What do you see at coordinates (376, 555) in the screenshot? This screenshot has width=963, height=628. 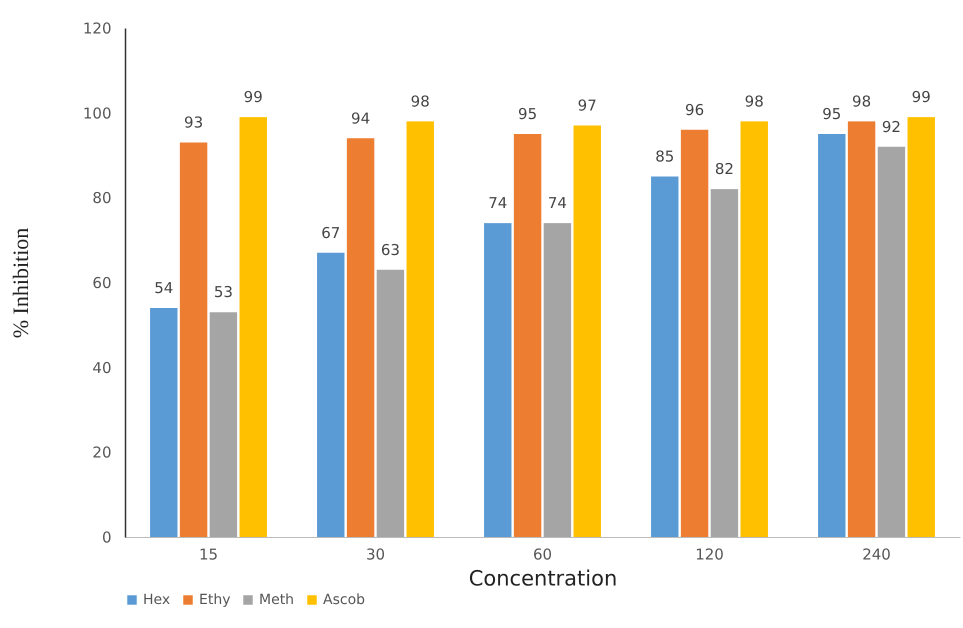 I see `x-tick-label: 30` at bounding box center [376, 555].